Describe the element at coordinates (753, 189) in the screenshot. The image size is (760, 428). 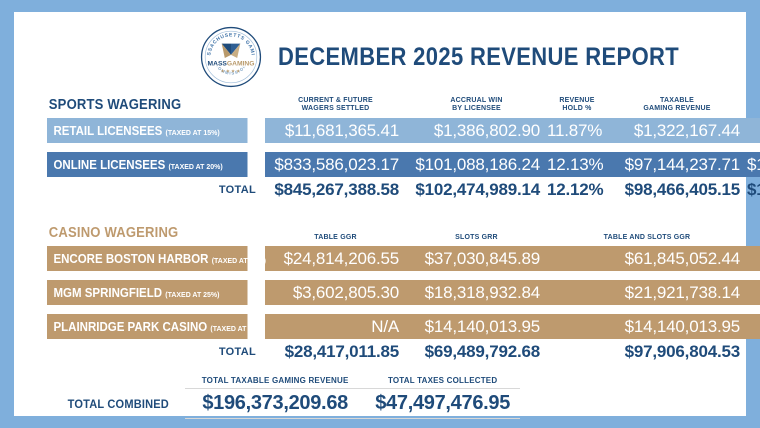
I see `total-tax-collected: $19,627,172.46` at that location.